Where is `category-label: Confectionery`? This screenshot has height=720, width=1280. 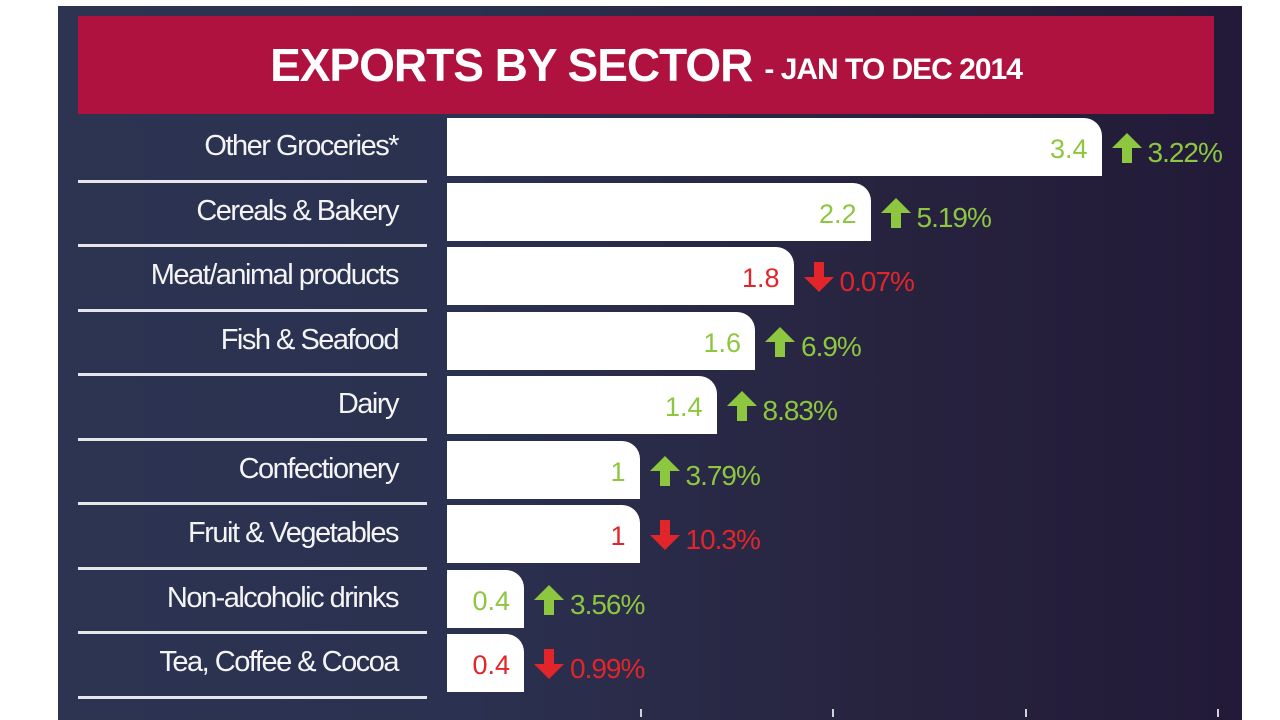 category-label: Confectionery is located at coordinates (319, 468).